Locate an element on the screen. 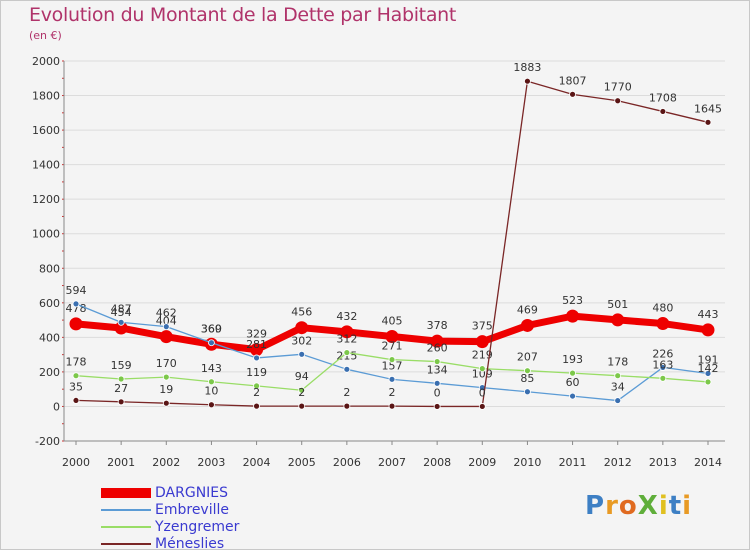 Image resolution: width=750 pixels, height=553 pixels. data-label-dargnies: 378 is located at coordinates (437, 325).